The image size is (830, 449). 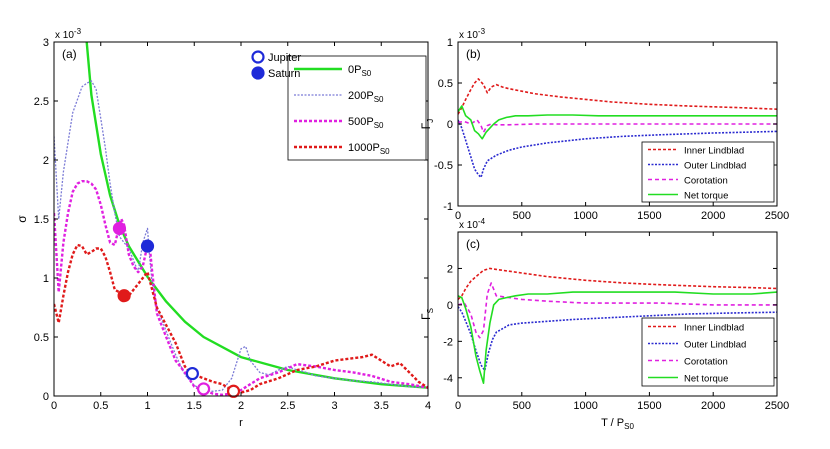 I want to click on y-tick-label: -0.5, so click(x=443, y=166).